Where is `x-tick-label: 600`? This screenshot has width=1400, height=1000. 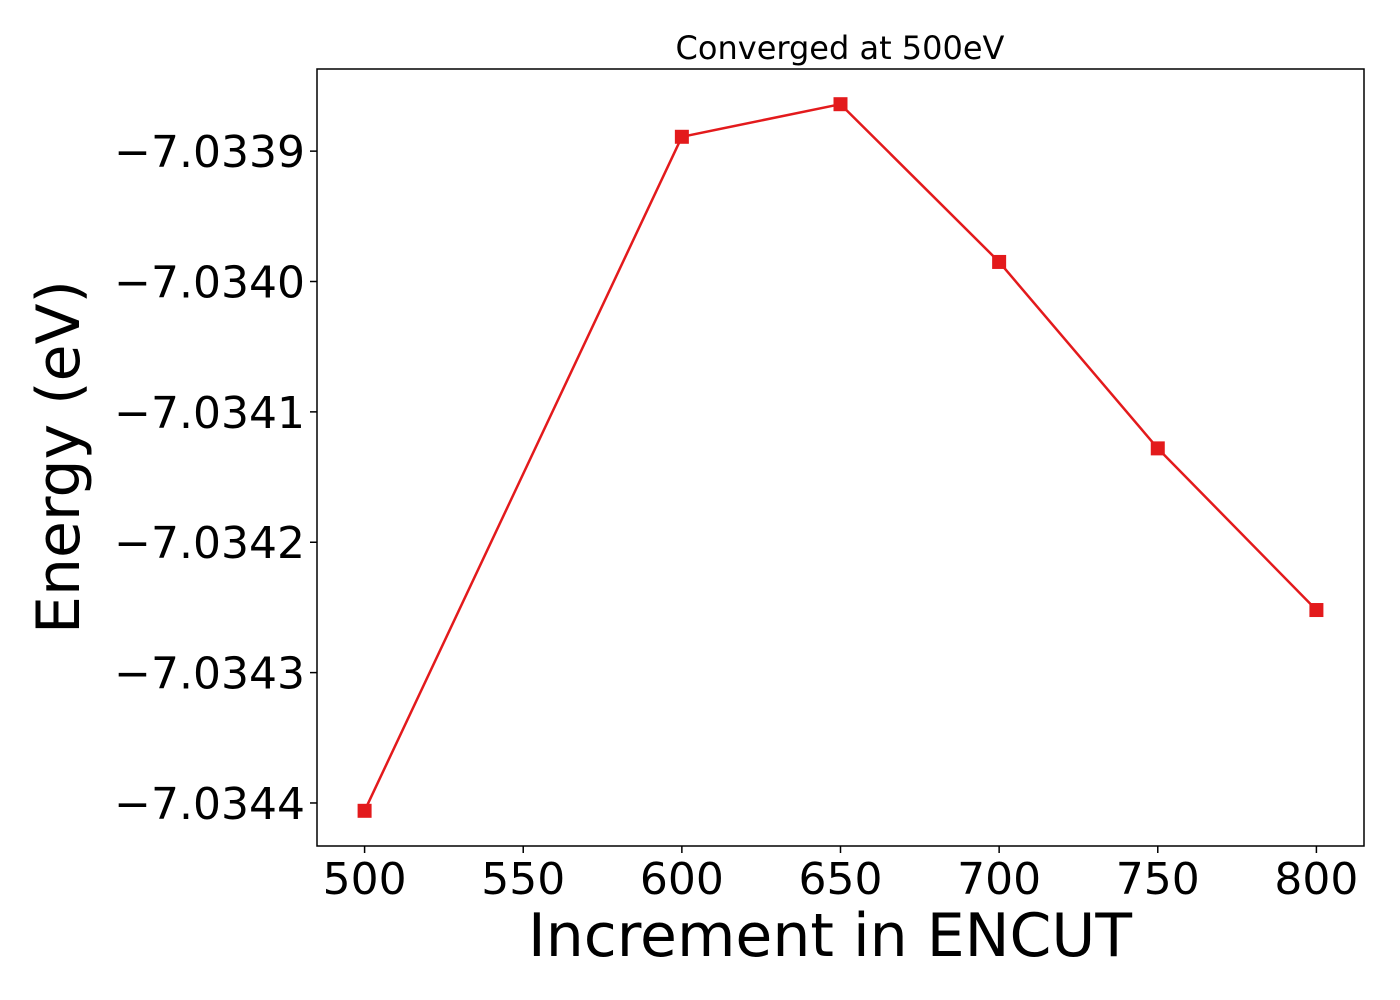
x-tick-label: 600 is located at coordinates (682, 879).